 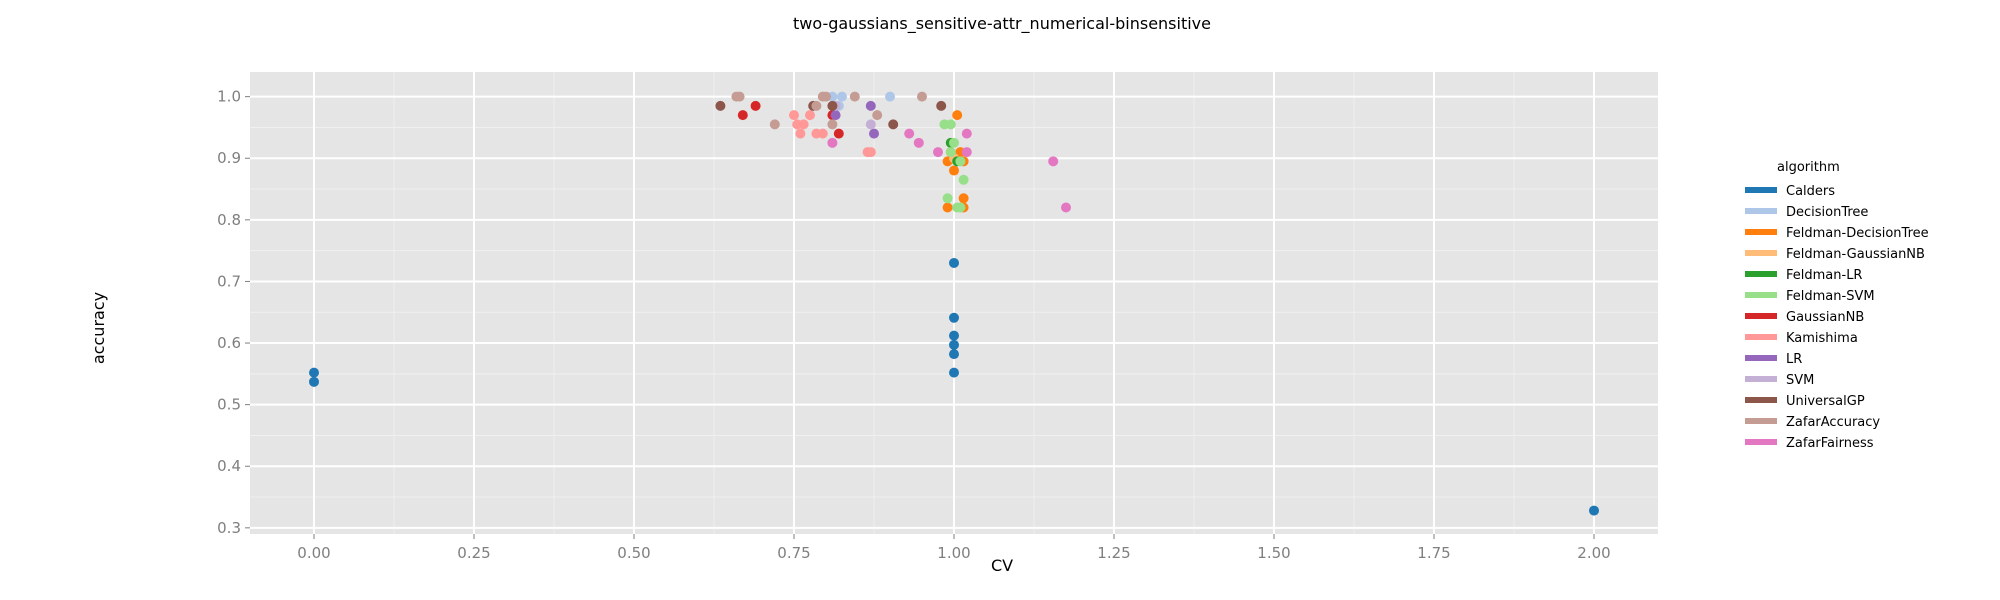 What do you see at coordinates (1830, 296) in the screenshot?
I see `legend-label-feldman-svm: Feldman-SVM` at bounding box center [1830, 296].